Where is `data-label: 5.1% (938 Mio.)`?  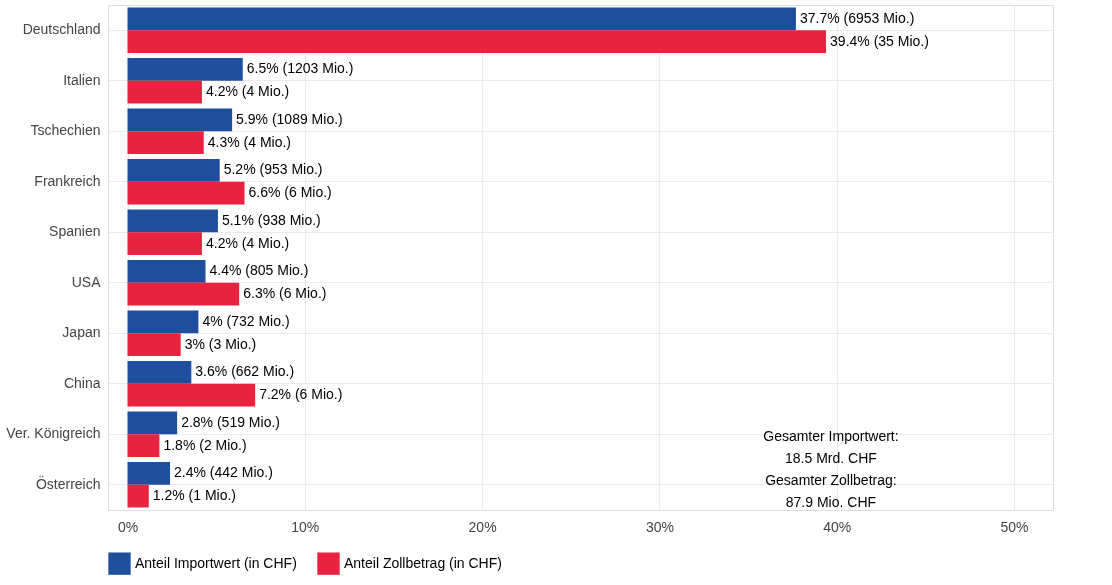 data-label: 5.1% (938 Mio.) is located at coordinates (271, 219).